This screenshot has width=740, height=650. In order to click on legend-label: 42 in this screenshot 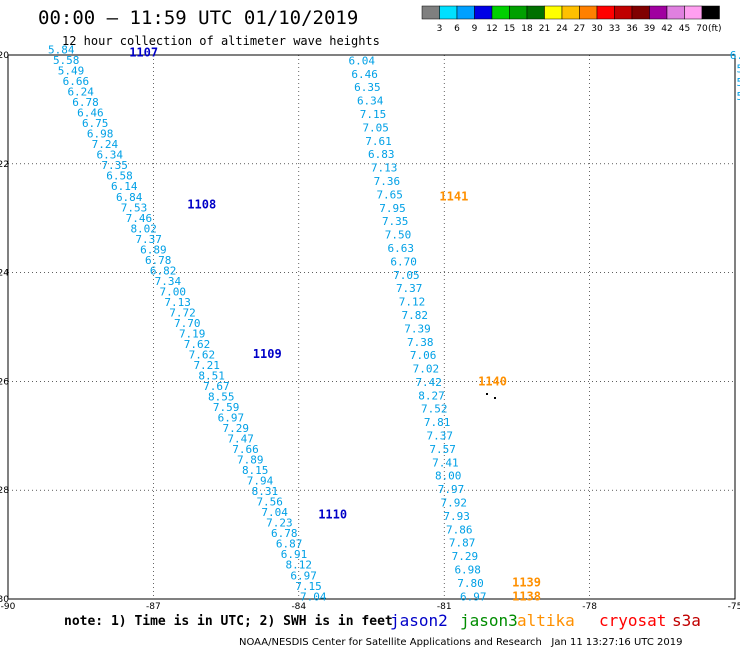, I will do `click(666, 29)`.